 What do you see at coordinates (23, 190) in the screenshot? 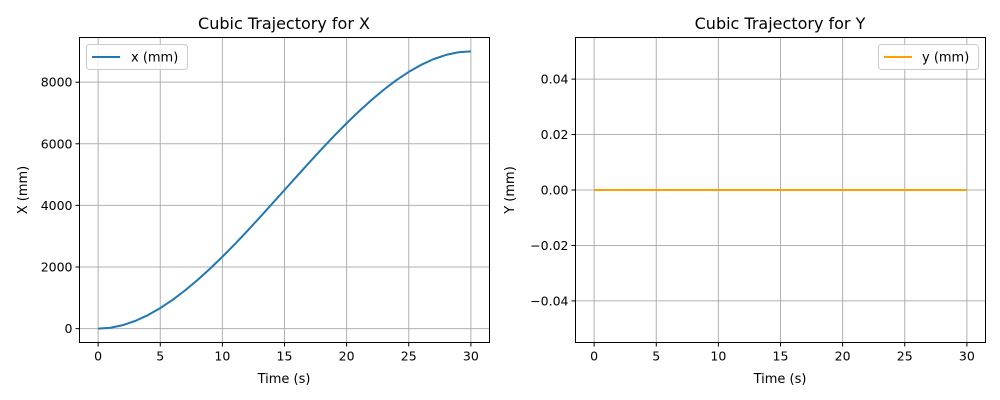
I see `y-axis-label: X (mm)` at bounding box center [23, 190].